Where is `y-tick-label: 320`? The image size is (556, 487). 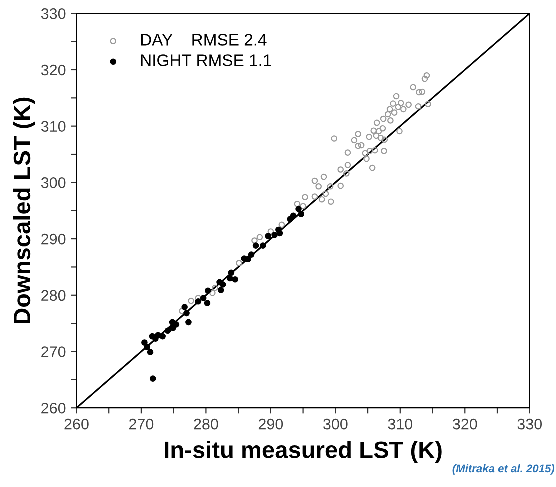
y-tick-label: 320 is located at coordinates (53, 70).